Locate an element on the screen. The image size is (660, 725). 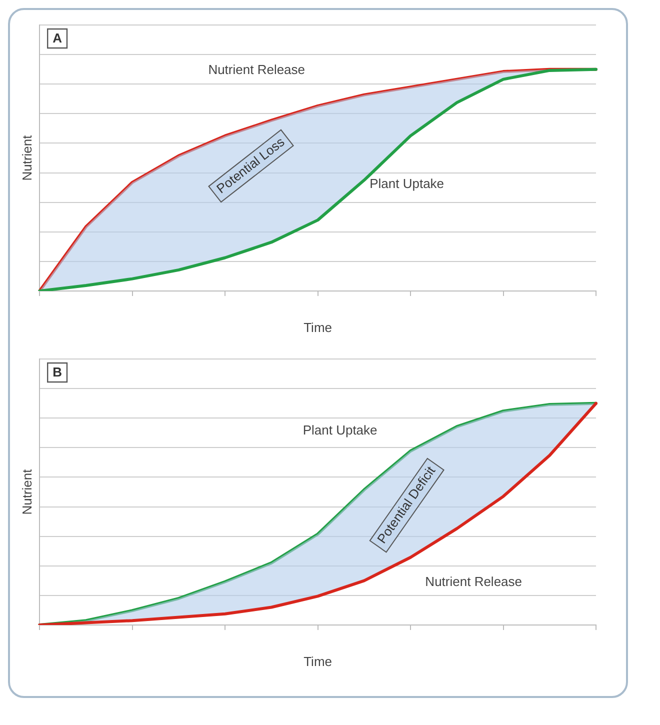
series-label: Nutrient Release is located at coordinates (473, 582).